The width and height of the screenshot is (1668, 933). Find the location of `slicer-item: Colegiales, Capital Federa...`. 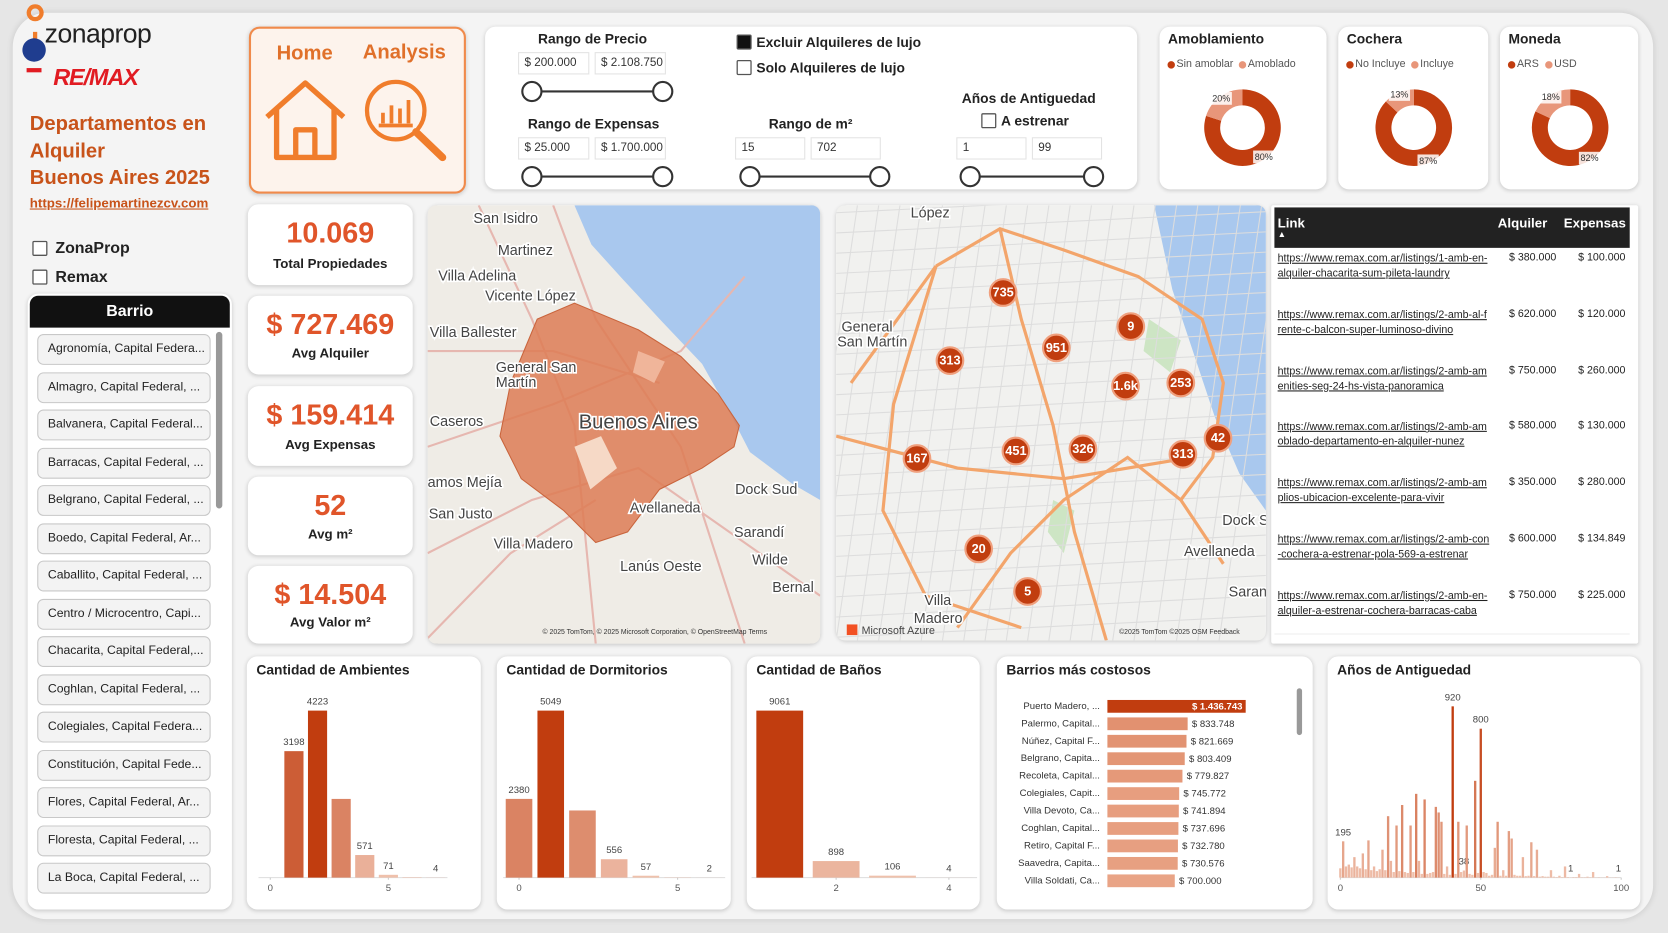

slicer-item: Colegiales, Capital Federa... is located at coordinates (125, 726).